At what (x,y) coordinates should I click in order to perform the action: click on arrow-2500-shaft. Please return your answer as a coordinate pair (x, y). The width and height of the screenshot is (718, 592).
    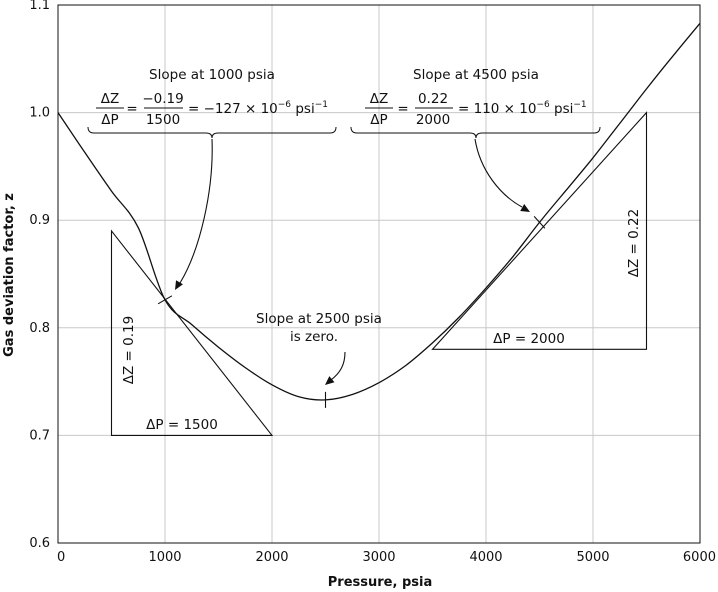
    Looking at the image, I should click on (338, 366).